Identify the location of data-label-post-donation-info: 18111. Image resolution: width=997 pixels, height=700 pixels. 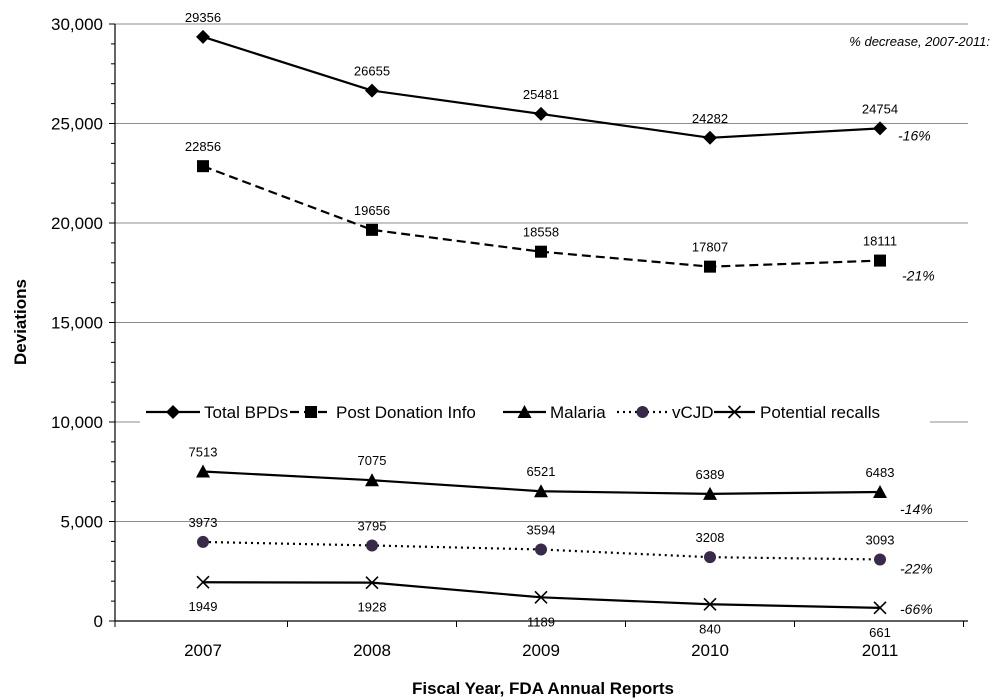
(880, 241).